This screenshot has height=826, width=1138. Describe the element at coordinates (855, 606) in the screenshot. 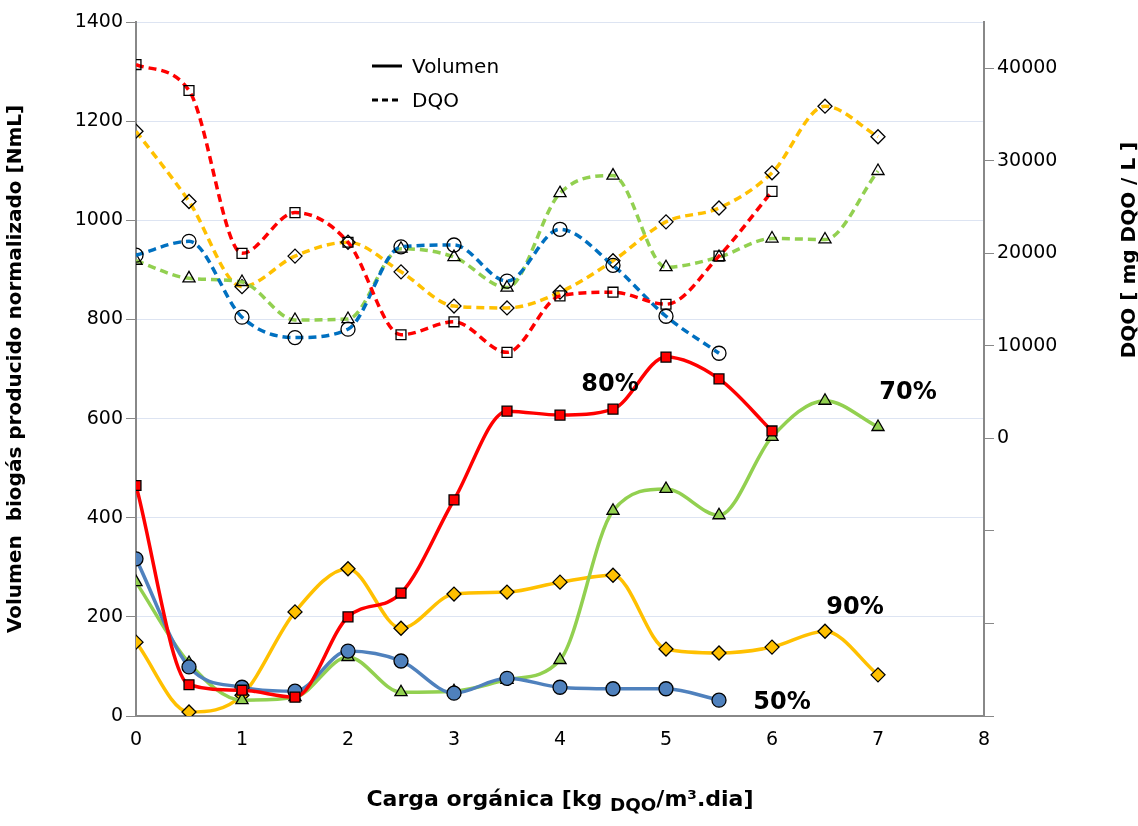

I see `annotation: 90%` at that location.